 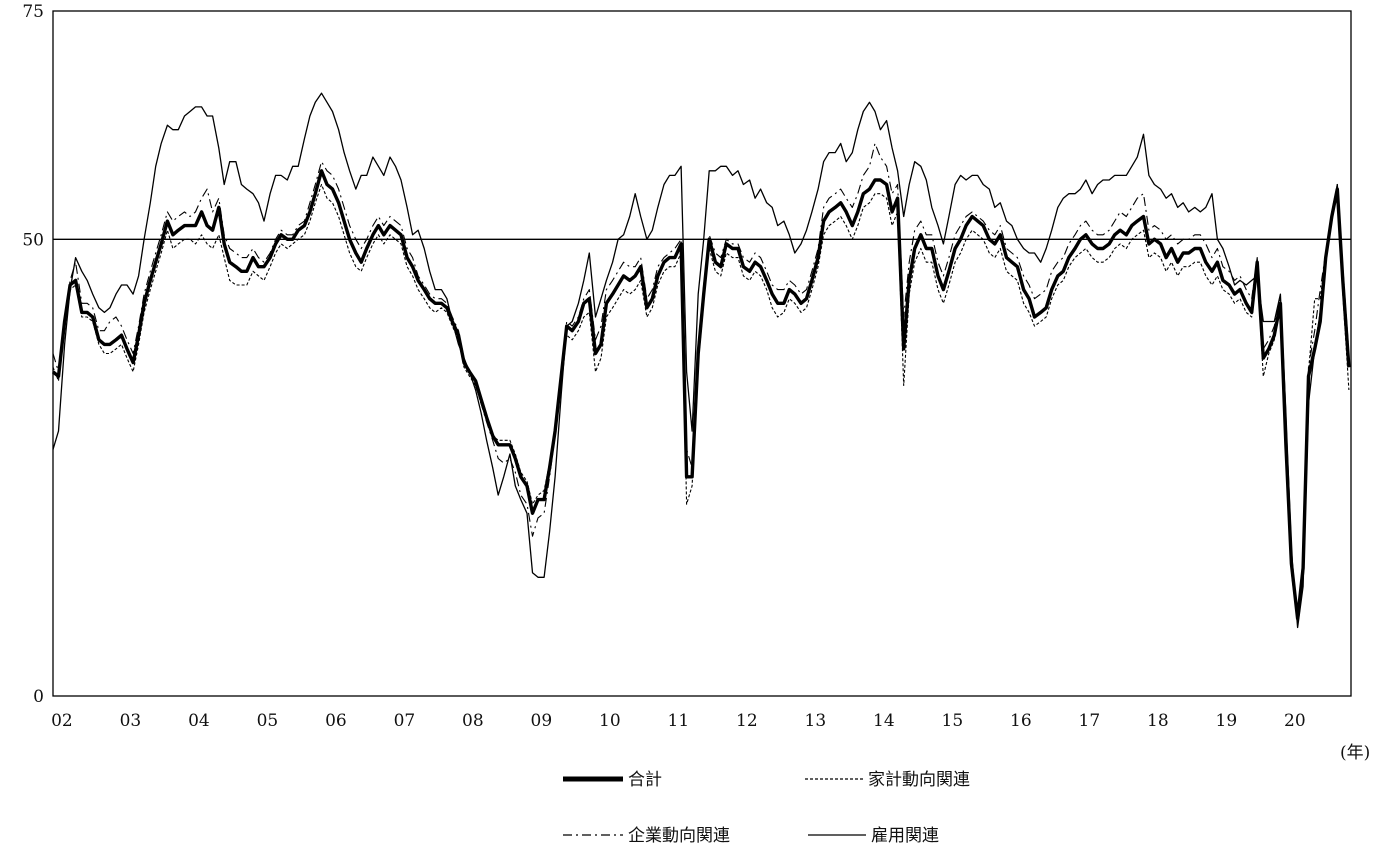 I want to click on x-tick-label: 03, so click(x=131, y=721).